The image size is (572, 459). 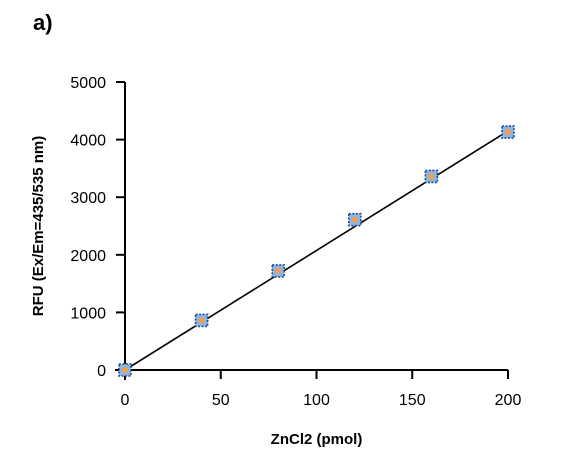 I want to click on x-tick-label: 0, so click(x=125, y=400).